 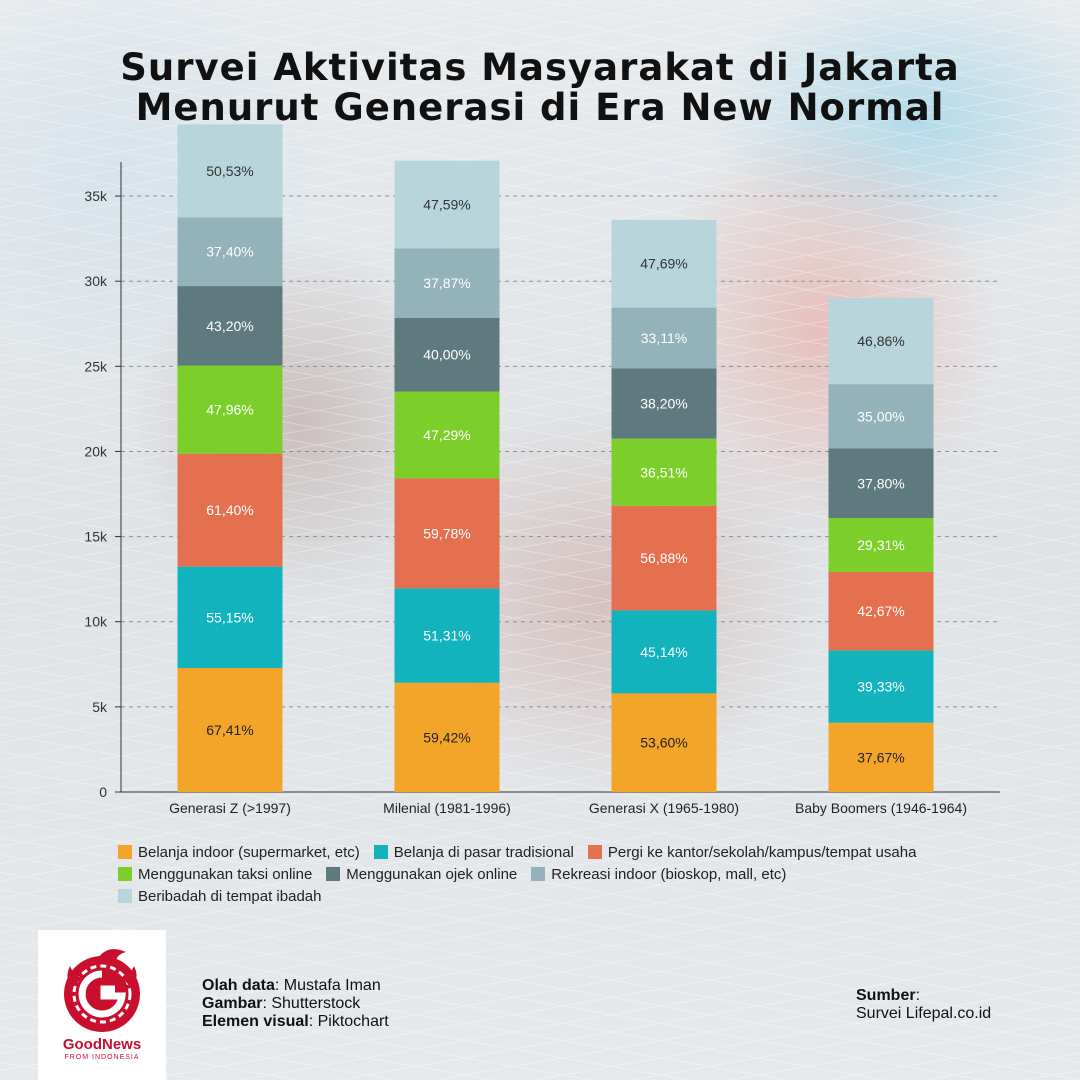 What do you see at coordinates (102, 1057) in the screenshot?
I see `logo-subtitle: FROM INDONESIA` at bounding box center [102, 1057].